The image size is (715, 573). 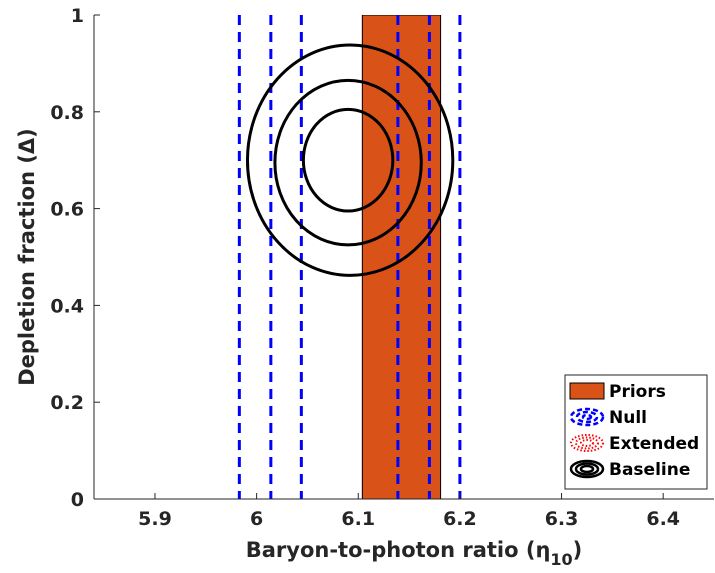 I want to click on legend-swatch-extended, so click(x=587, y=443).